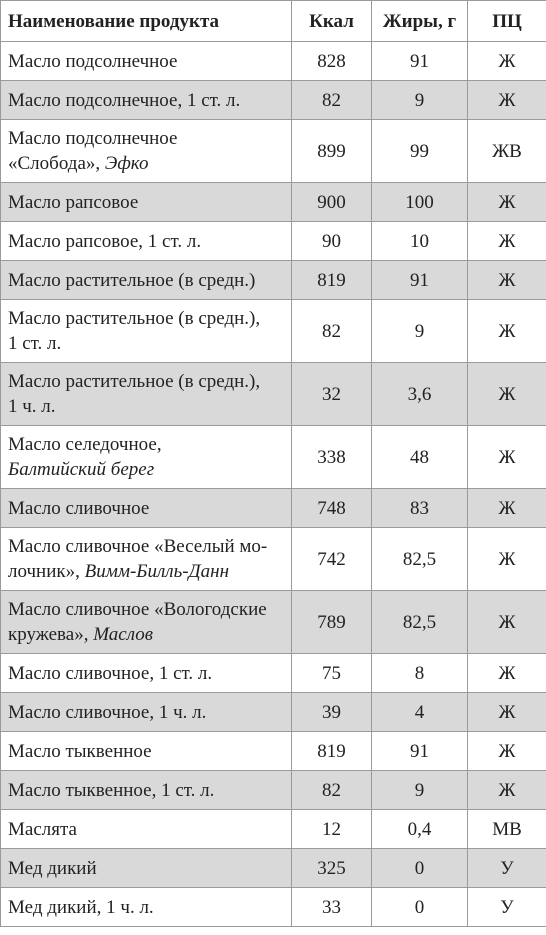  I want to click on kcal-cell: 819, so click(331, 751).